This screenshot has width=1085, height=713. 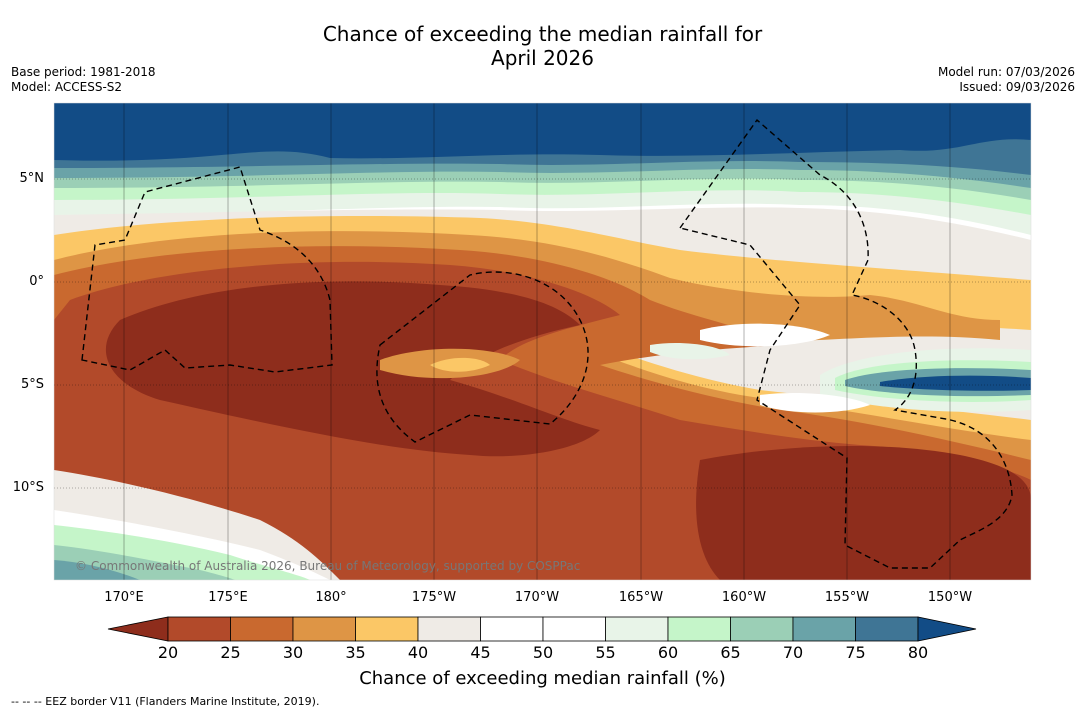 I want to click on colorbar-tick-65: 65, so click(x=730, y=652).